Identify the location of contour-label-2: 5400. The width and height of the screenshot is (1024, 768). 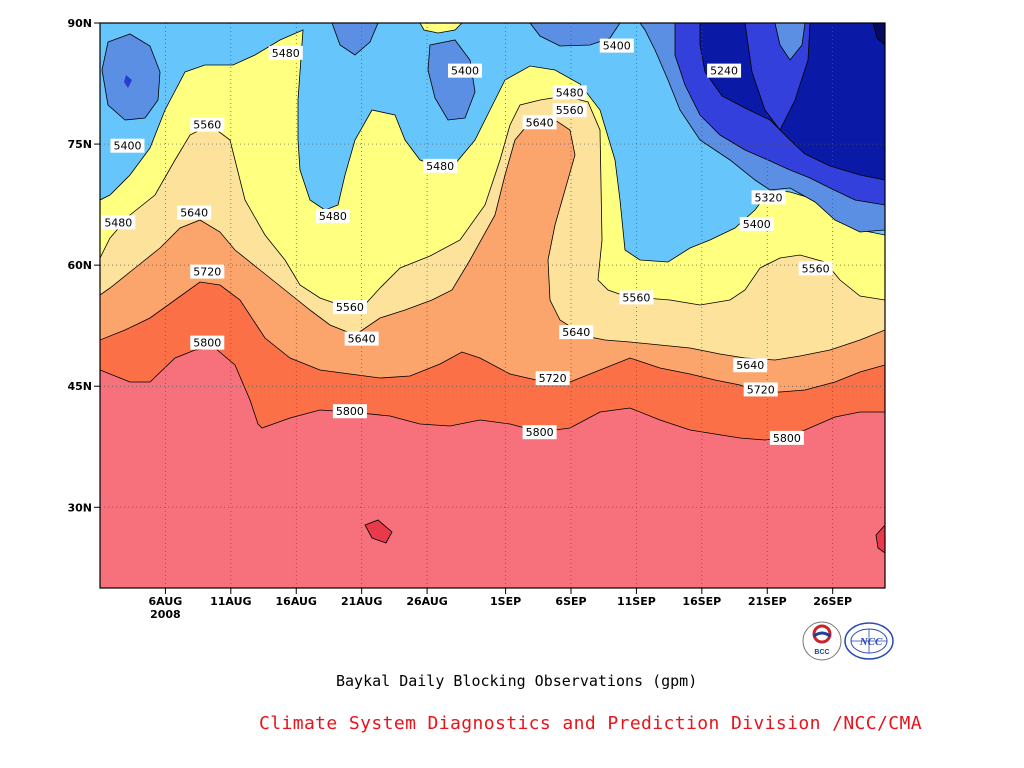
(616, 45).